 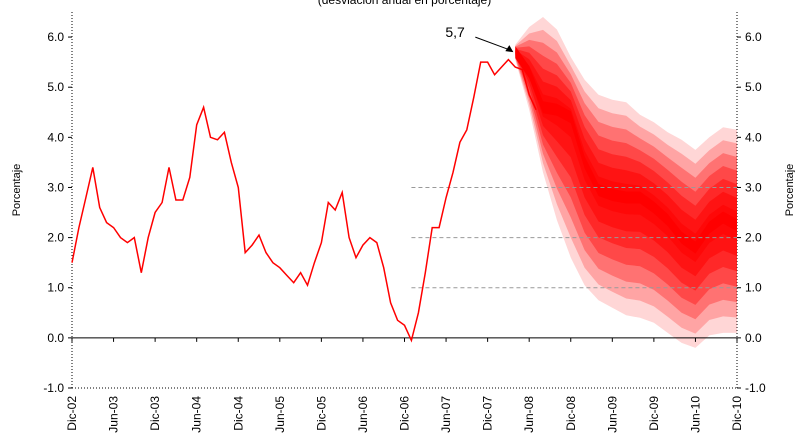 What do you see at coordinates (404, 3) in the screenshot?
I see `chart-title: (desviación anual en porcentaje)` at bounding box center [404, 3].